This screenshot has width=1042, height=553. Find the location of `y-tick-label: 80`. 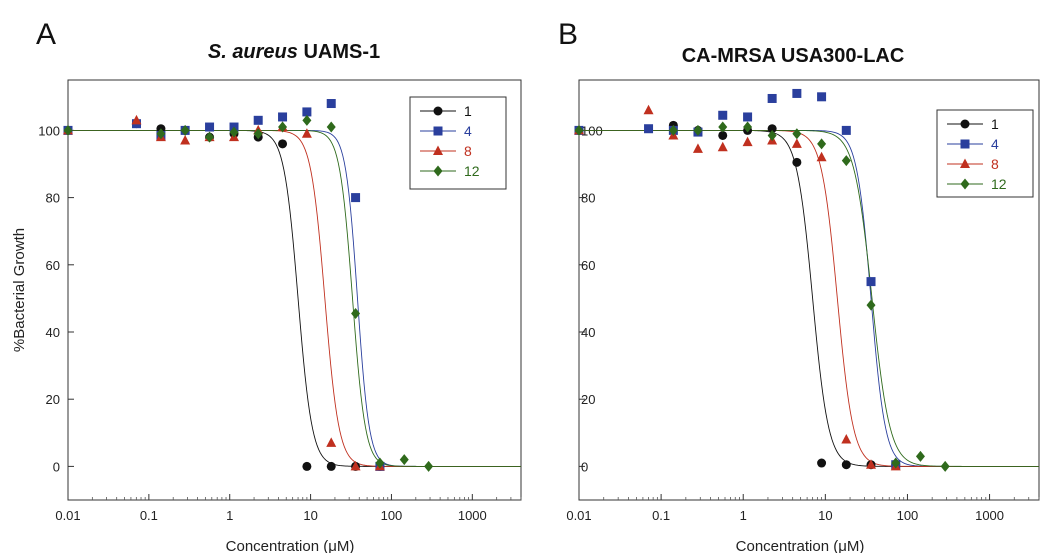

y-tick-label: 80 is located at coordinates (588, 198).